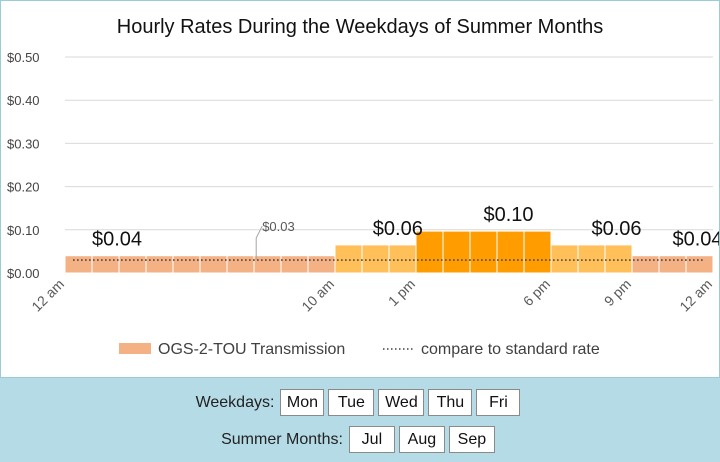 This screenshot has height=462, width=720. I want to click on wed-button: Wed, so click(401, 402).